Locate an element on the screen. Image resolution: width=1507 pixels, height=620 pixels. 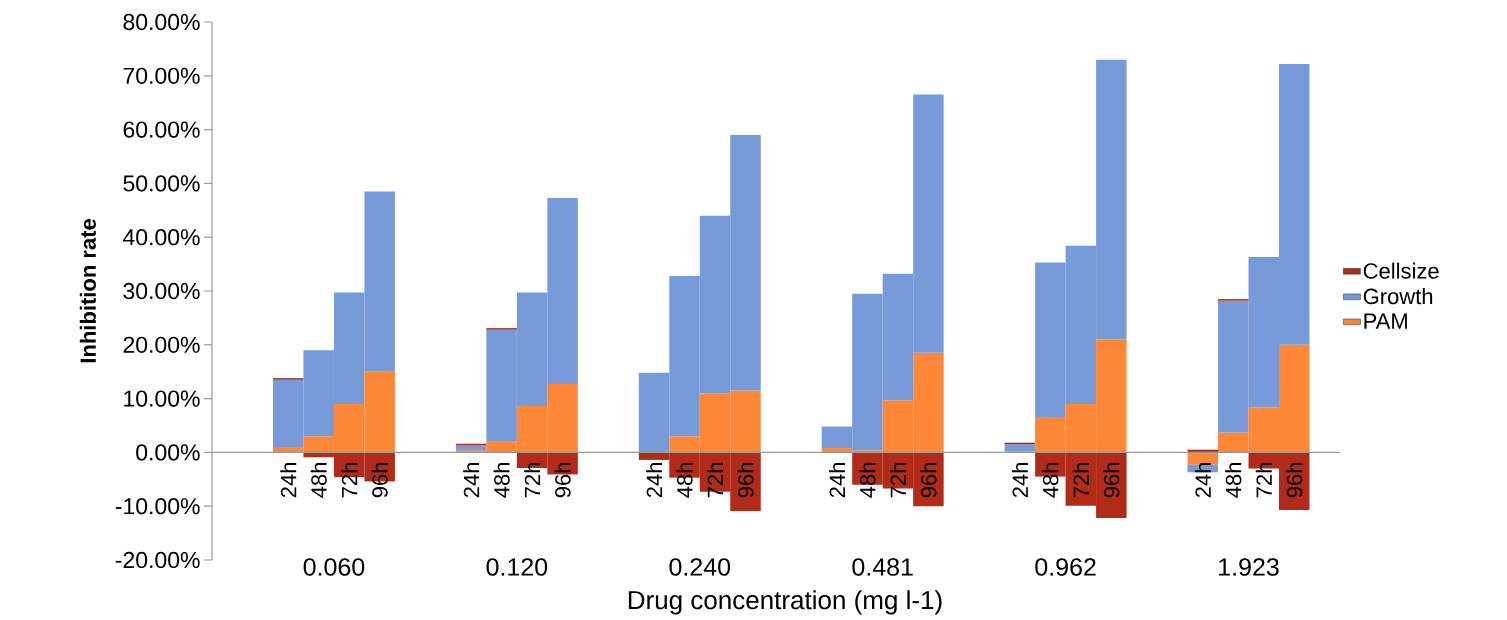
annotation: 0.120 is located at coordinates (517, 567).